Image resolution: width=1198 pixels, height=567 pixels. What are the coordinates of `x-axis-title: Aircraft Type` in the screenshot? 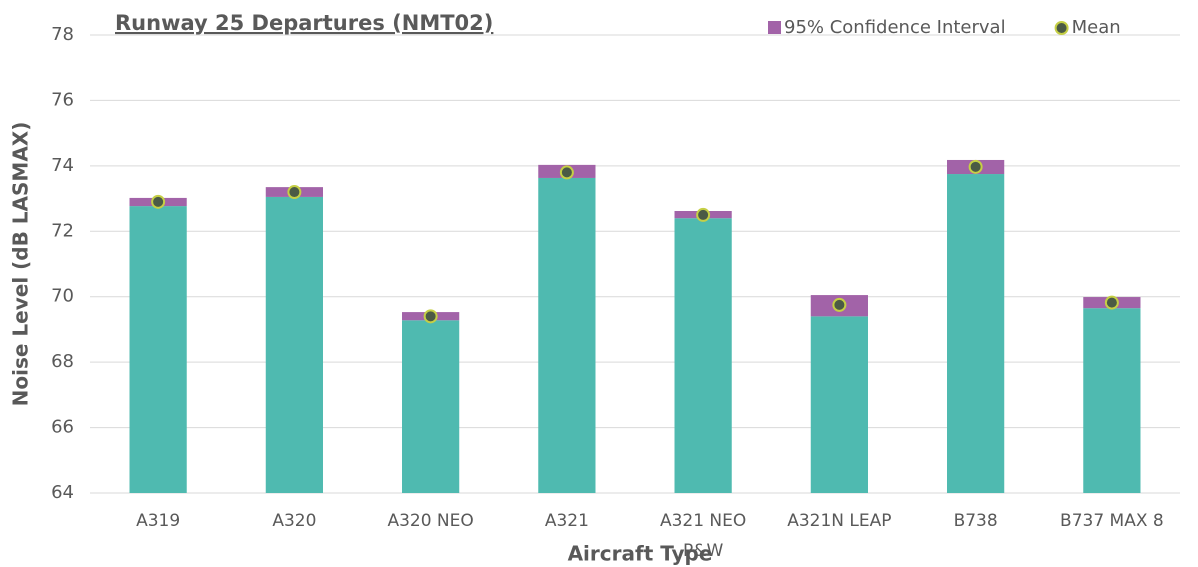 It's located at (640, 554).